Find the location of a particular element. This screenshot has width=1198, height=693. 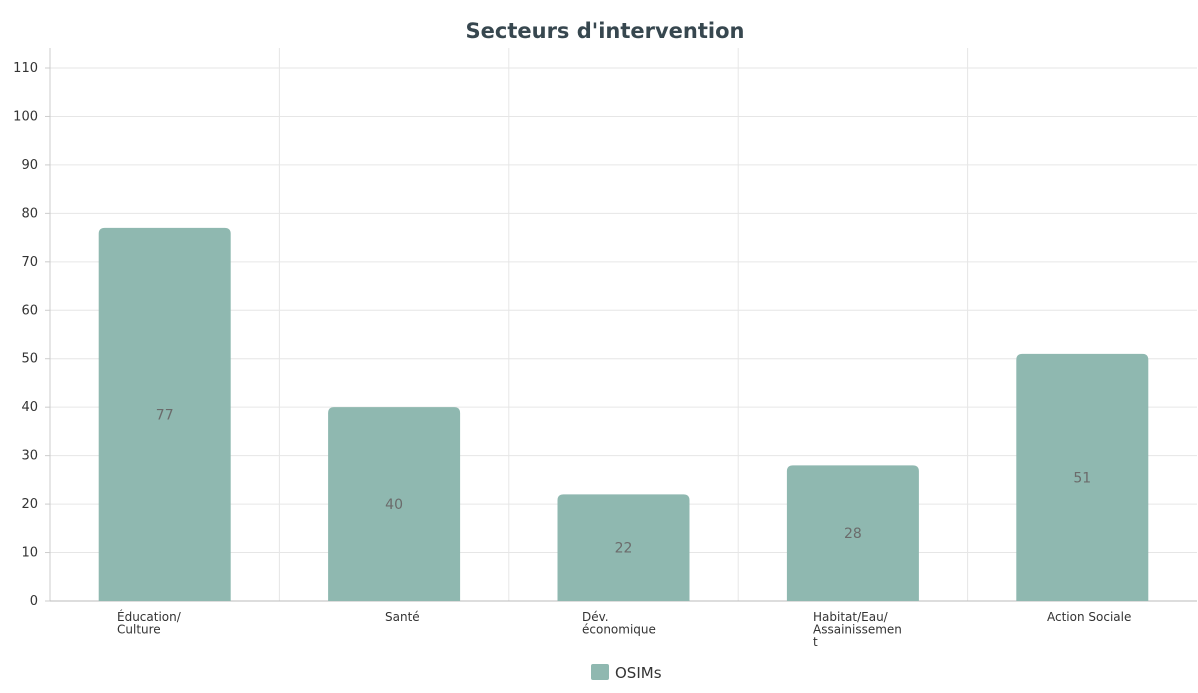

y-tick-label: 80 is located at coordinates (29, 213).